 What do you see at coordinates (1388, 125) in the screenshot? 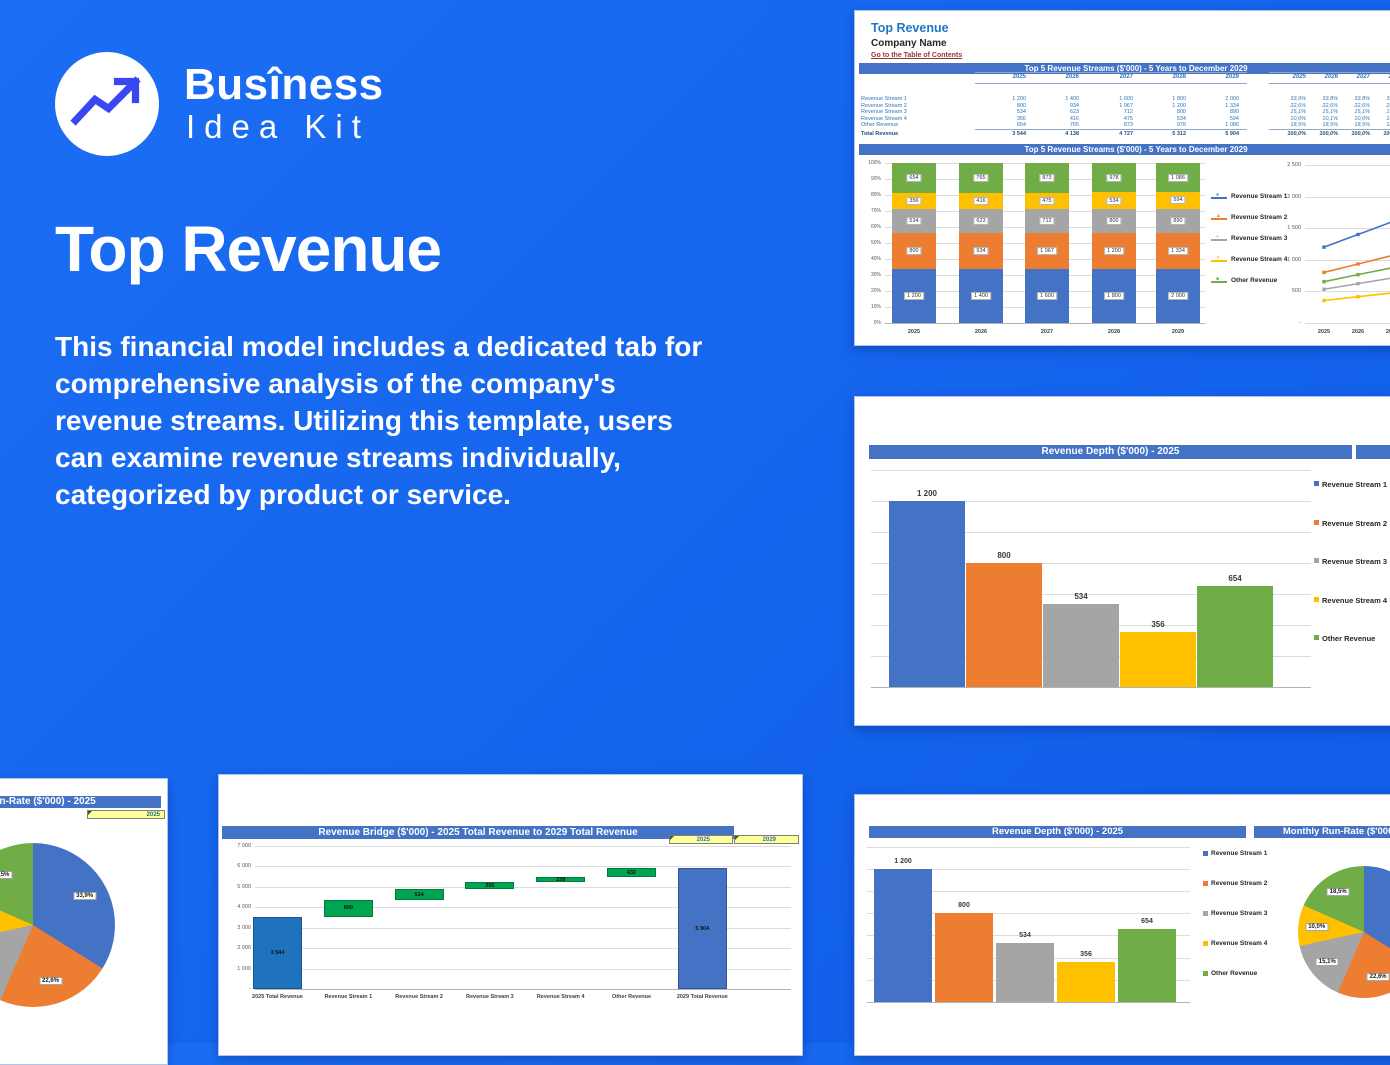
I see `table-pct-cell: 18,4%` at bounding box center [1388, 125].